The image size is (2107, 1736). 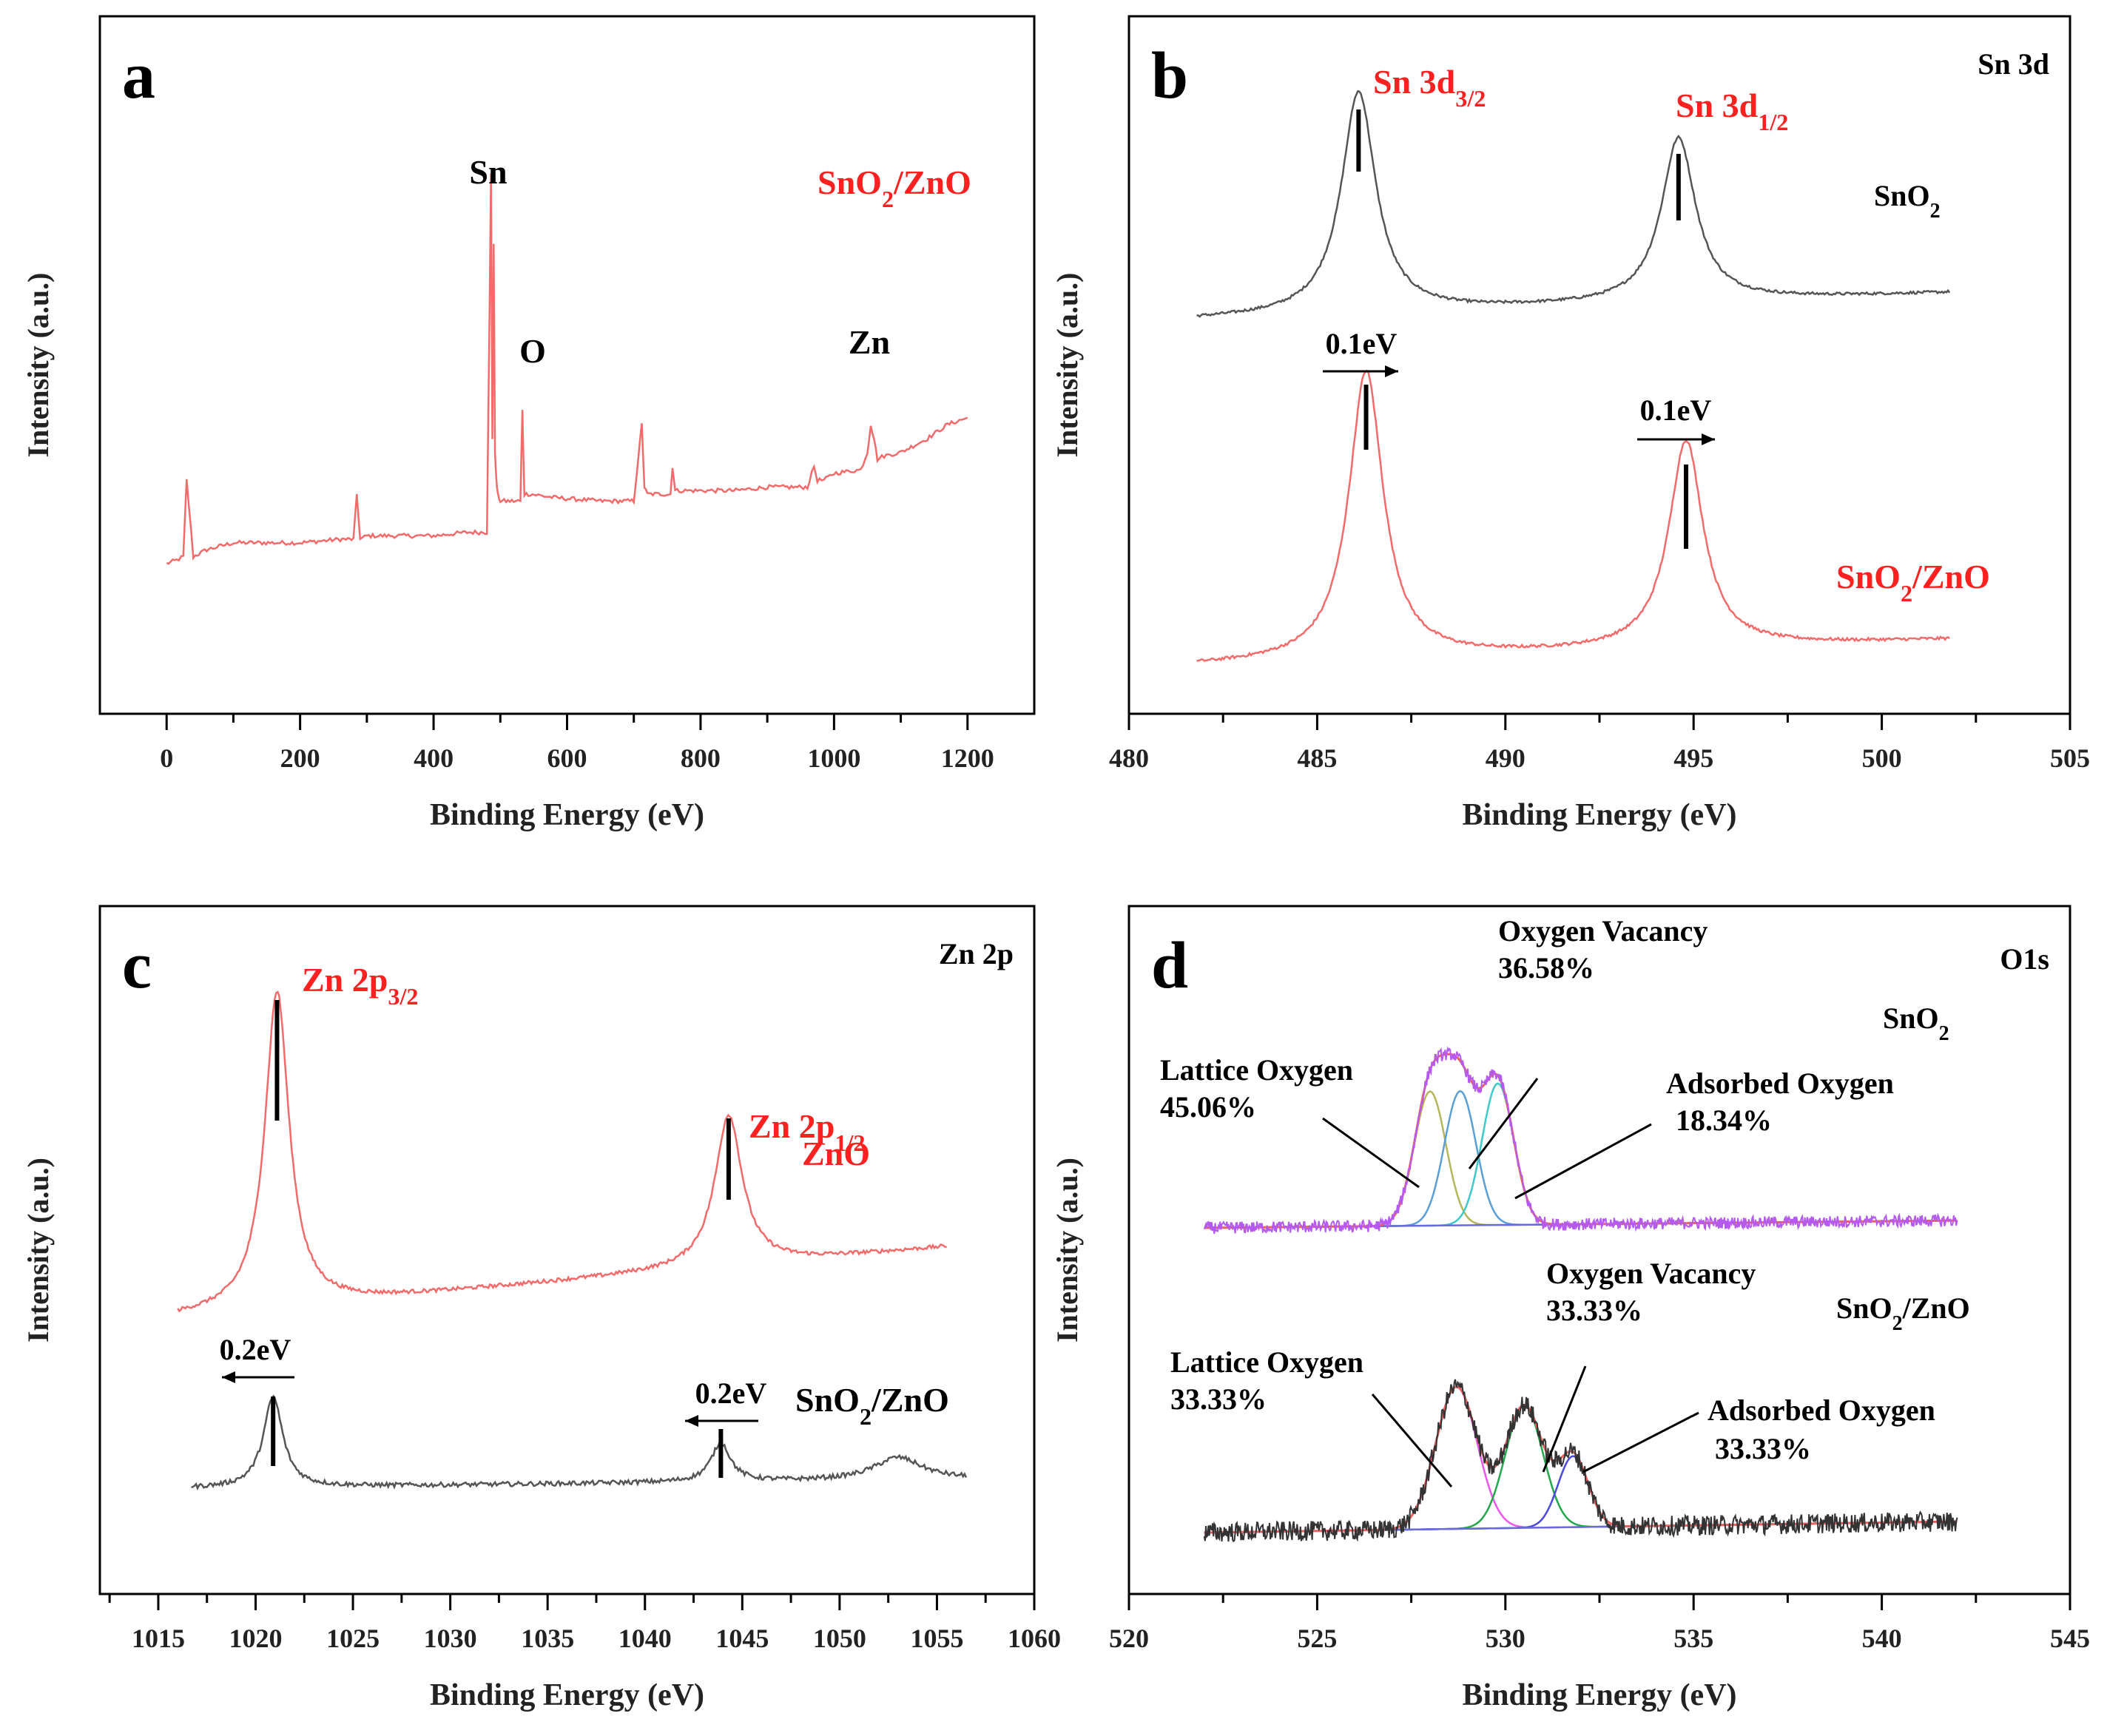 I want to click on x-tick-label: 1030, so click(x=450, y=1638).